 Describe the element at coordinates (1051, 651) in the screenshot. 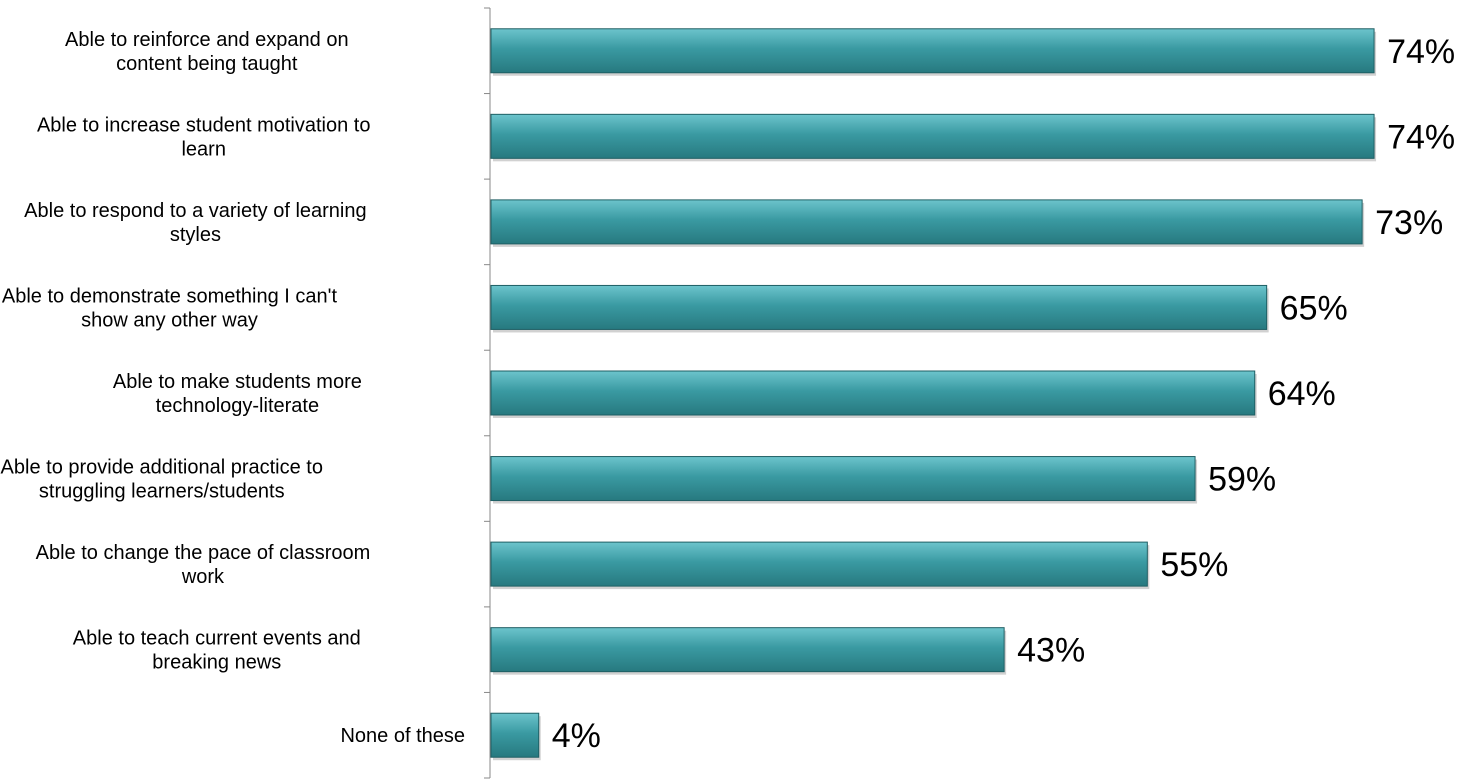

I see `value-label: 43%` at that location.